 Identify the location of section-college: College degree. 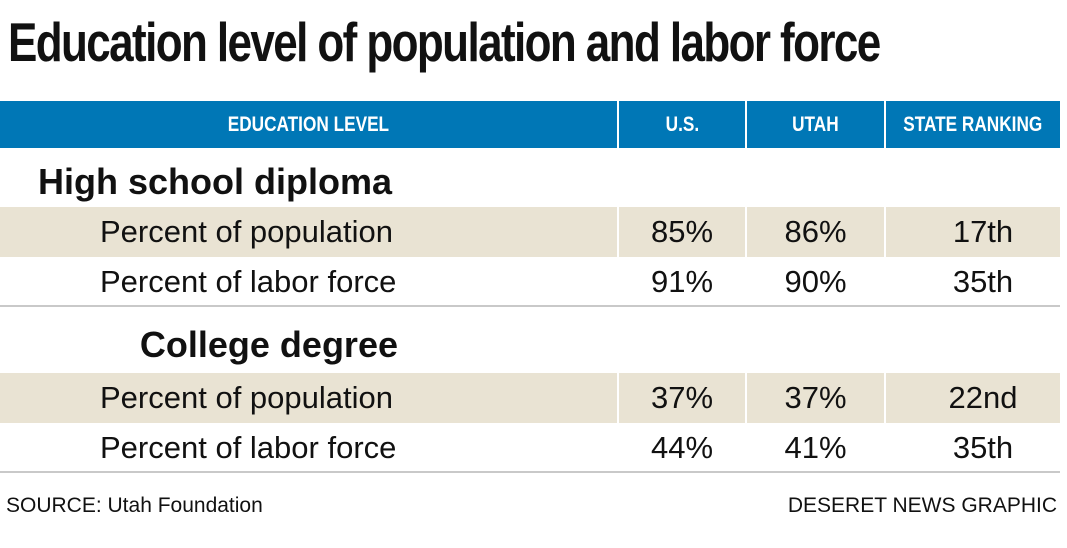
(268, 344).